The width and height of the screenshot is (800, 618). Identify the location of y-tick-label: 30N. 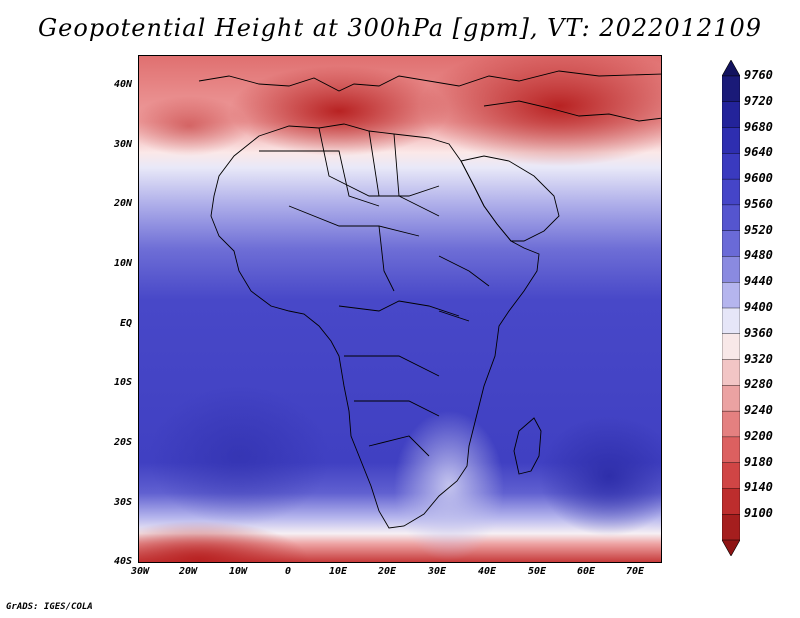
(122, 144).